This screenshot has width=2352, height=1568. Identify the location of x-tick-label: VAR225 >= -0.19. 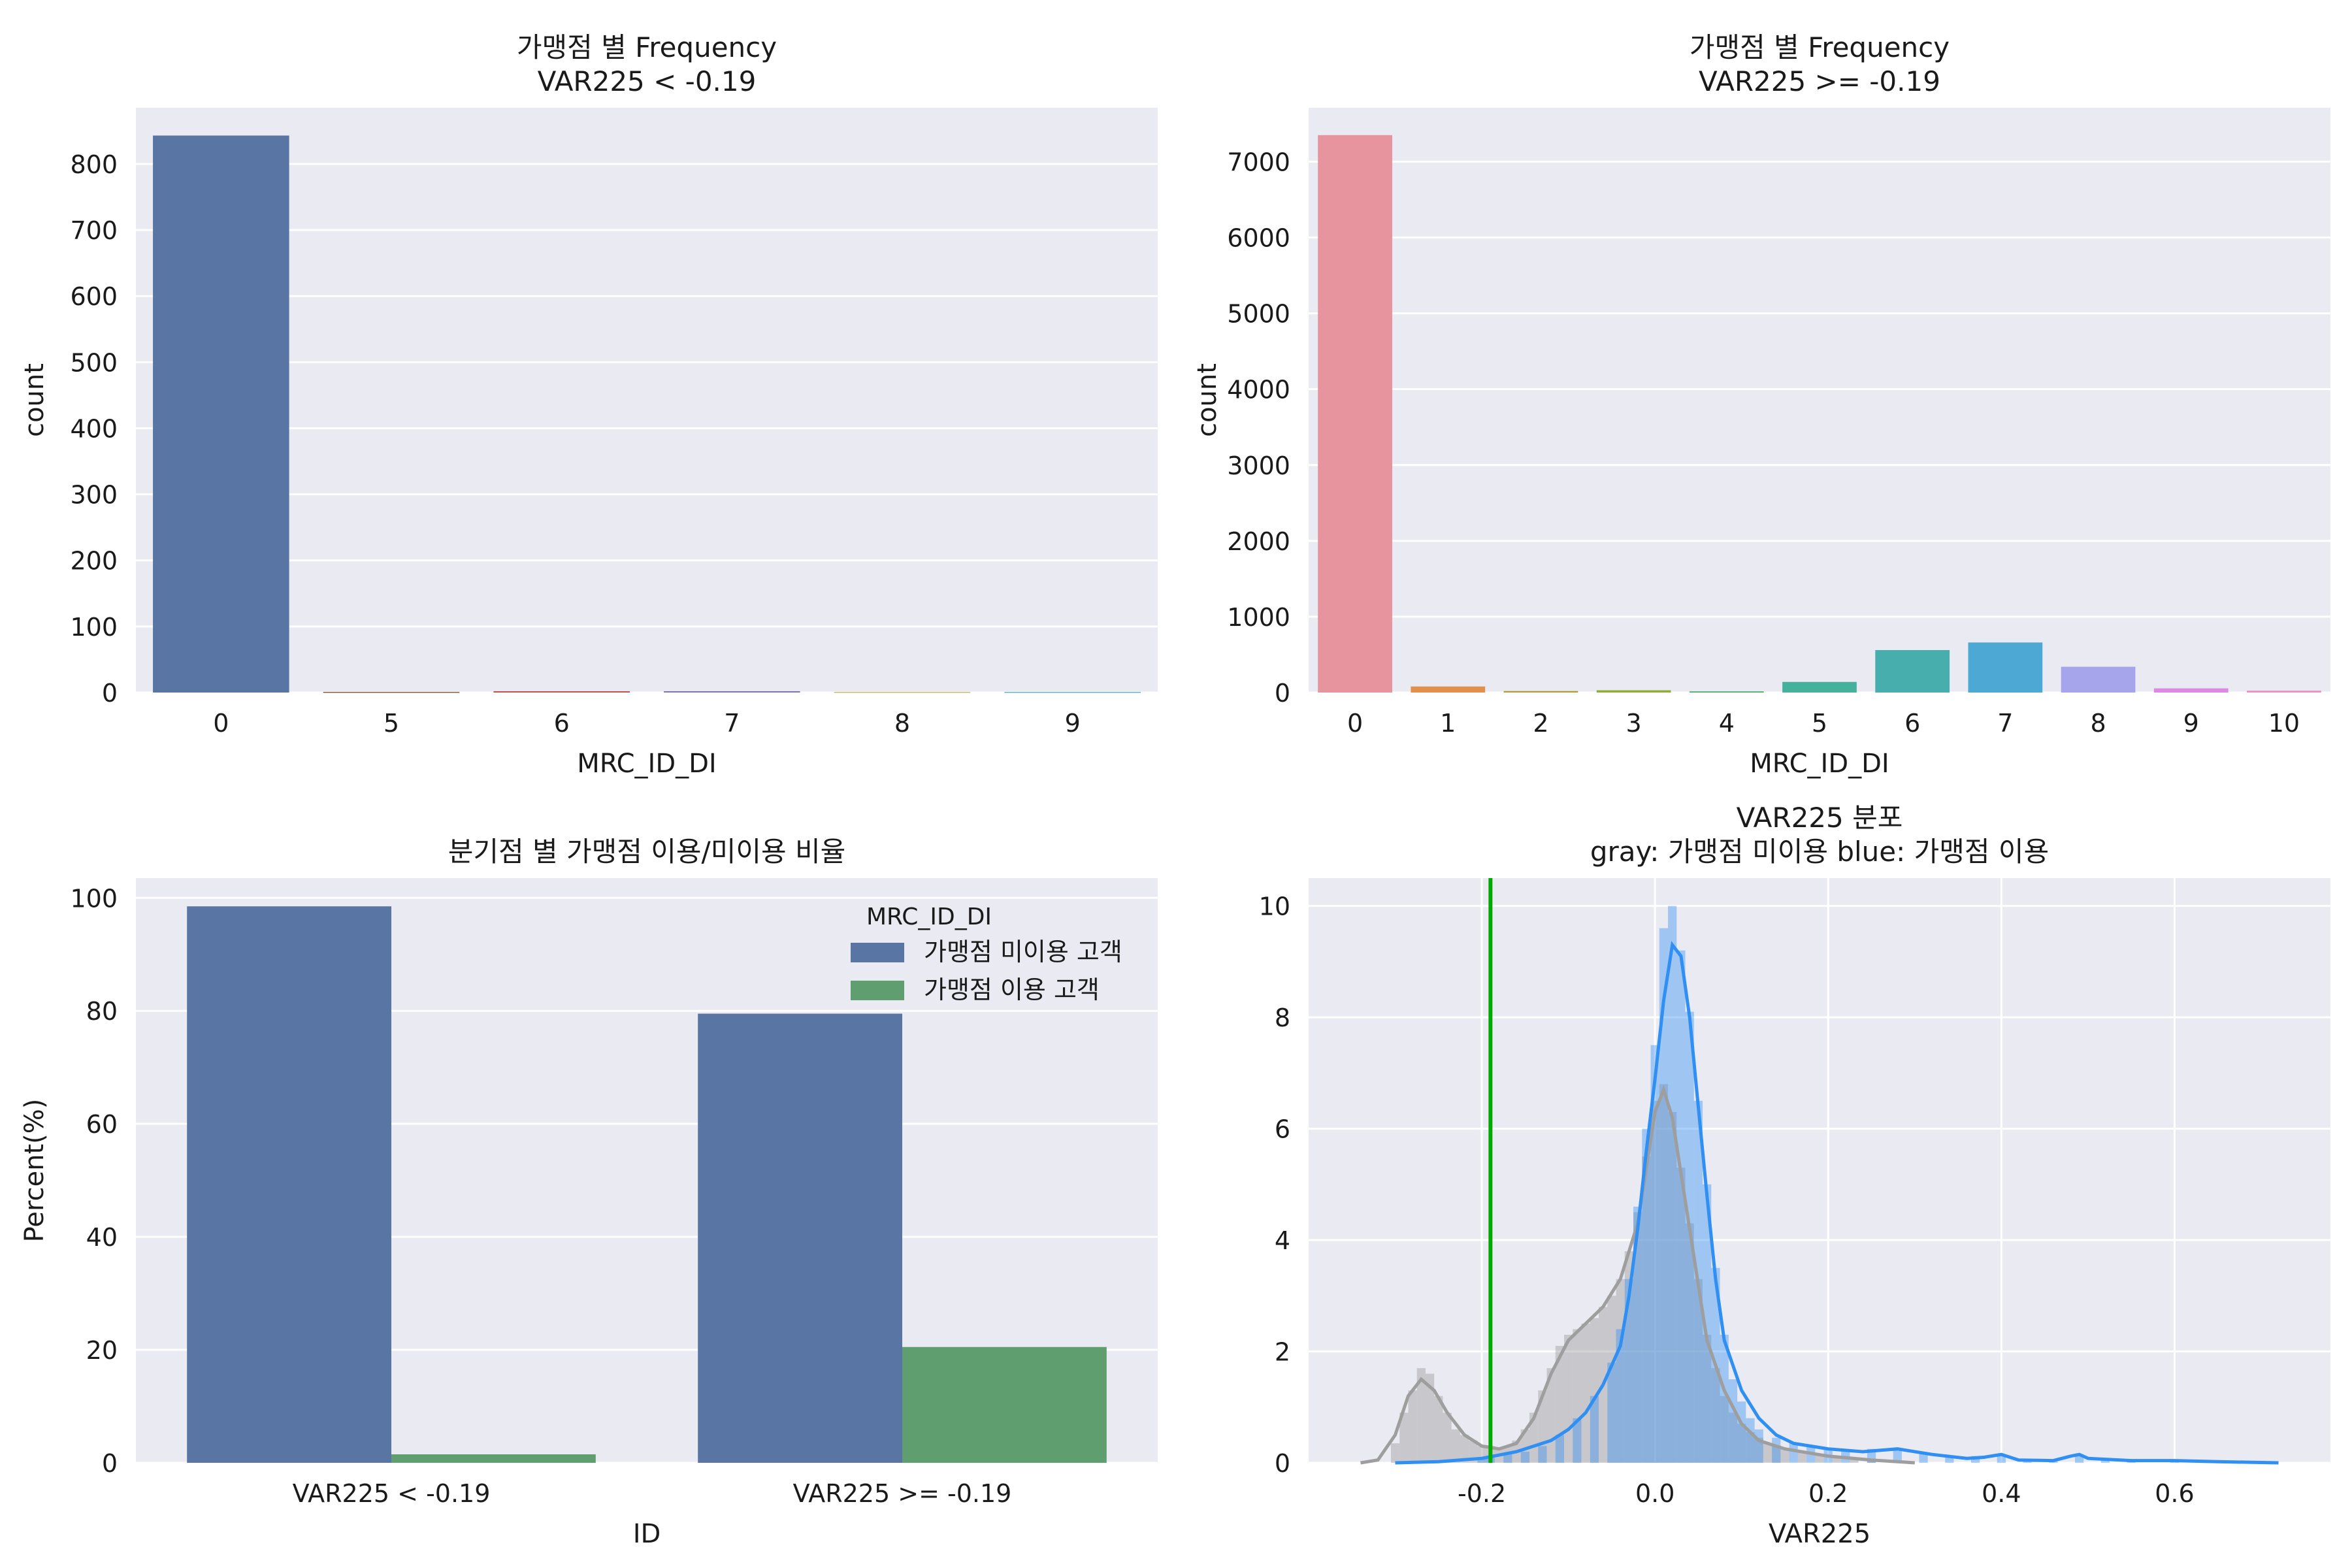
(902, 1493).